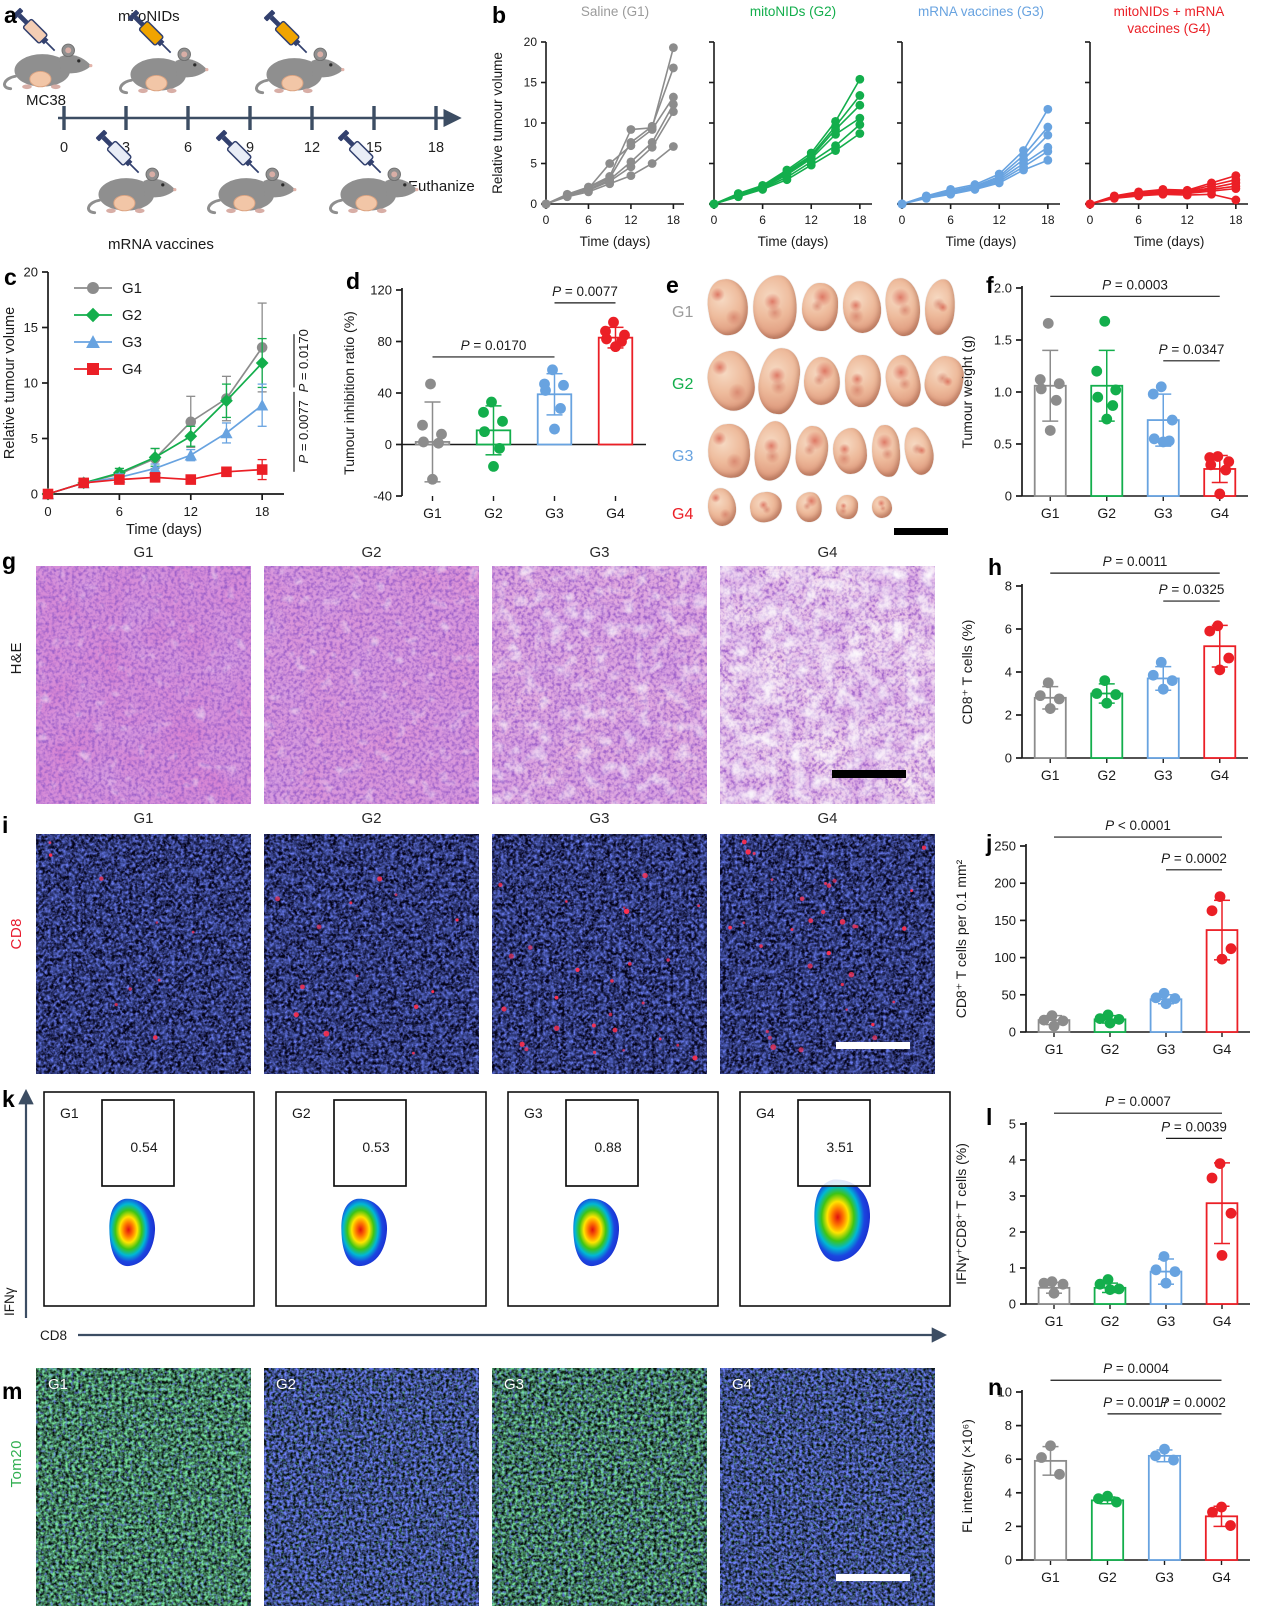 The image size is (1266, 1606). What do you see at coordinates (1008, 1492) in the screenshot?
I see `svg-text: 4` at bounding box center [1008, 1492].